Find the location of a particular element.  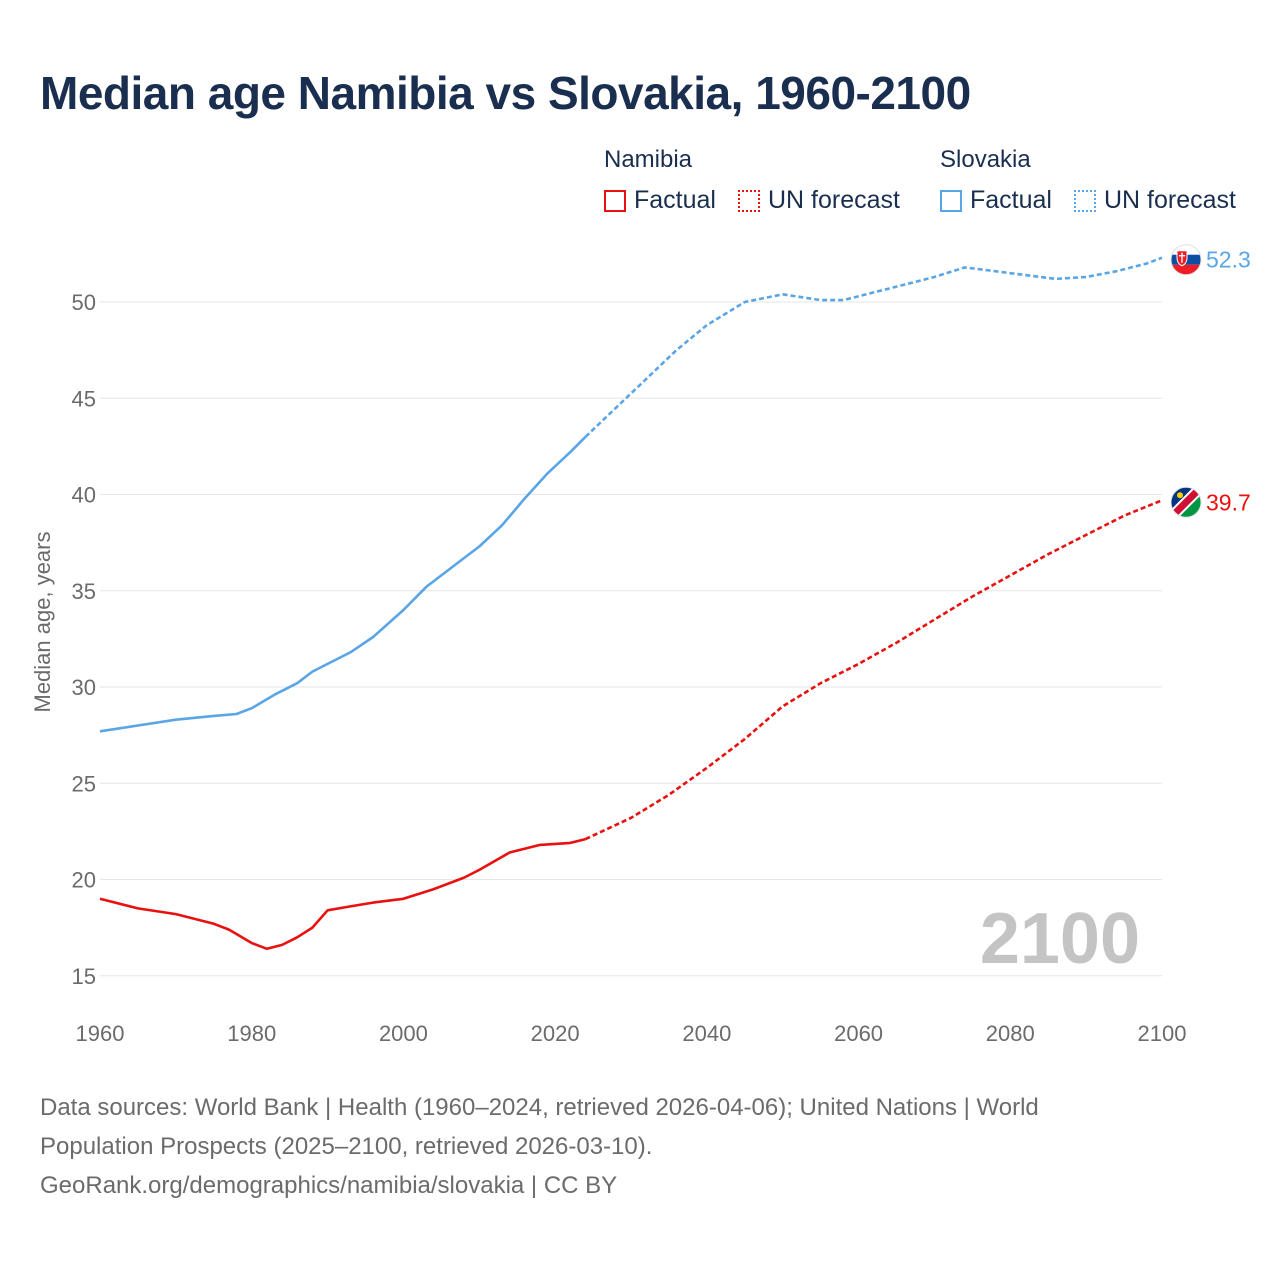

namibia-end-value: 39.7 is located at coordinates (1228, 502).